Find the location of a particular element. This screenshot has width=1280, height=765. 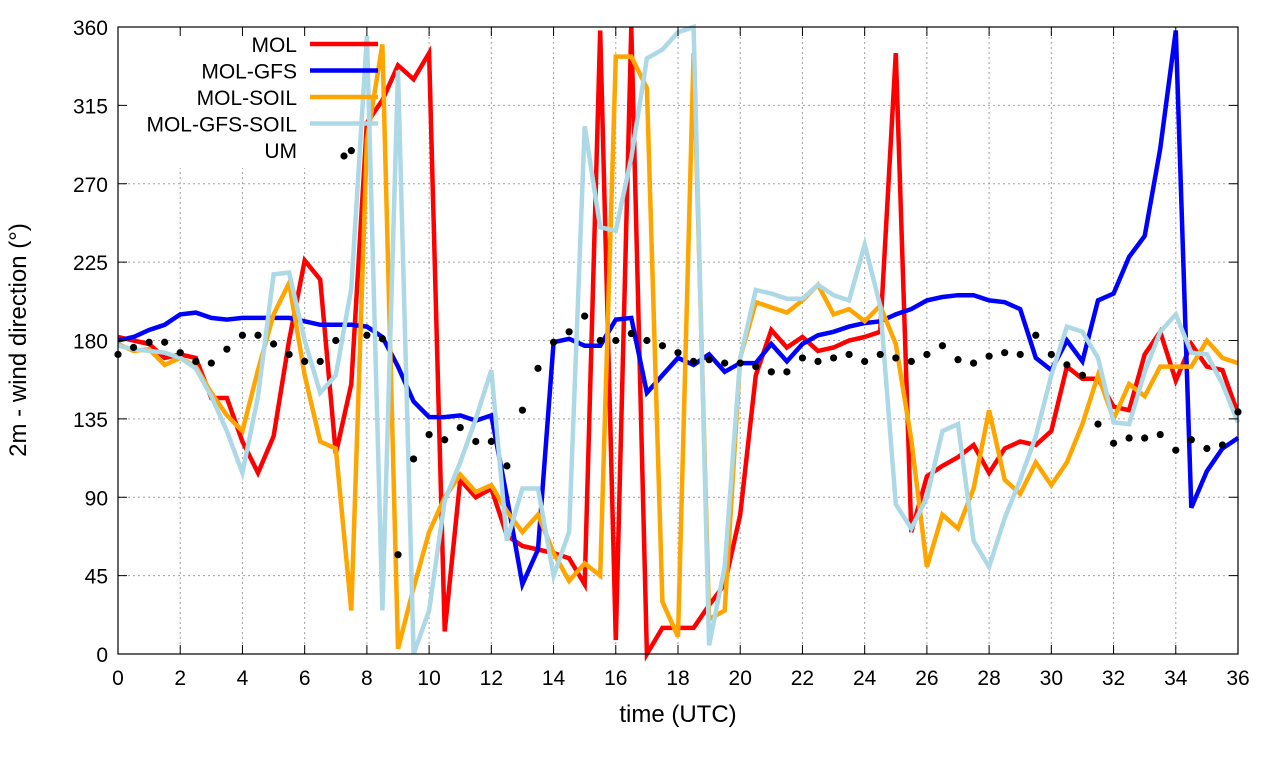

x-tick-label: 28 is located at coordinates (988, 678).